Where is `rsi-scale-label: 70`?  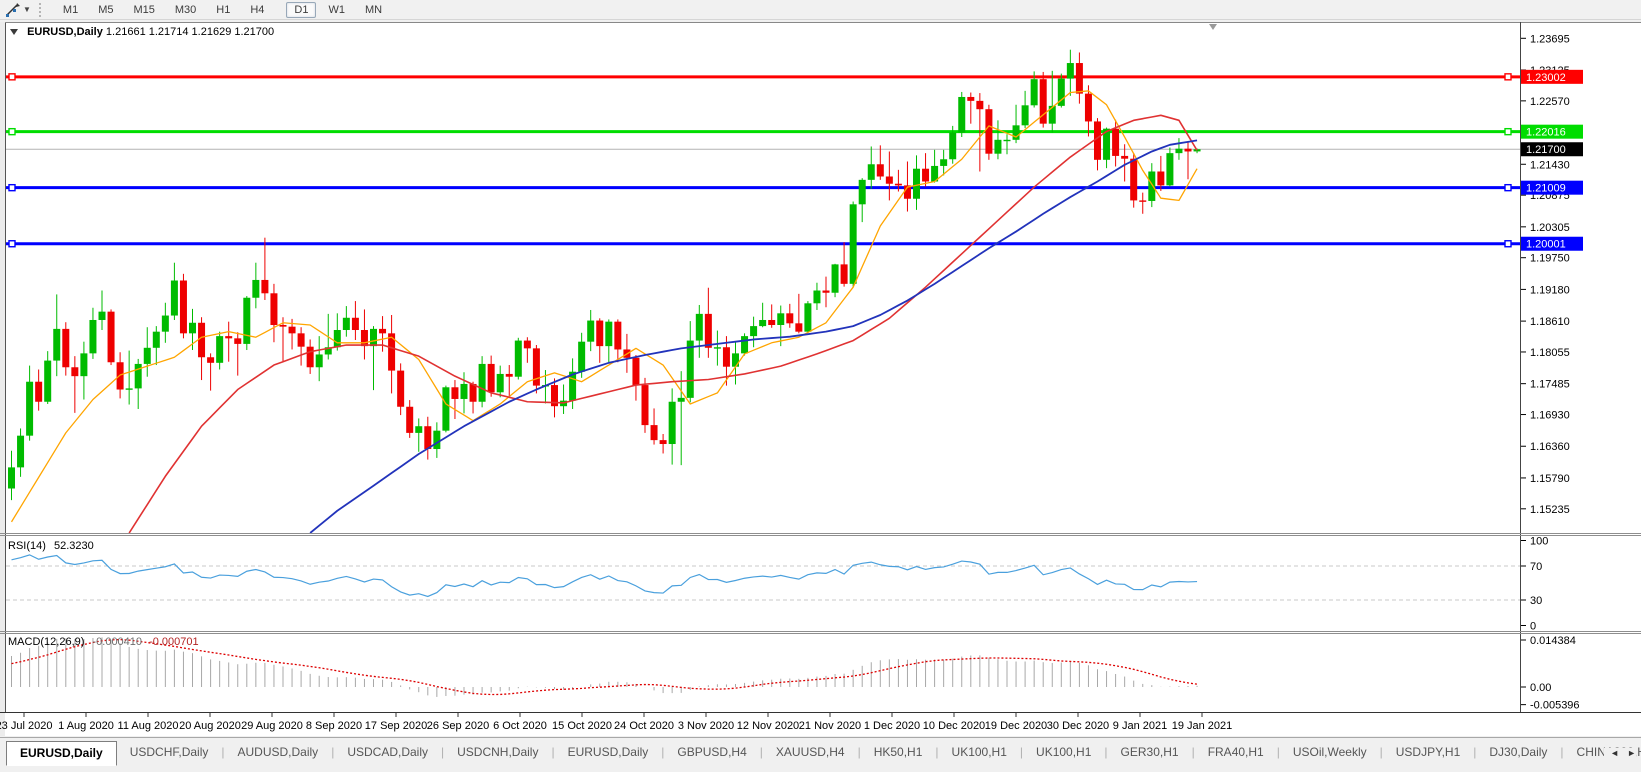
rsi-scale-label: 70 is located at coordinates (1536, 567).